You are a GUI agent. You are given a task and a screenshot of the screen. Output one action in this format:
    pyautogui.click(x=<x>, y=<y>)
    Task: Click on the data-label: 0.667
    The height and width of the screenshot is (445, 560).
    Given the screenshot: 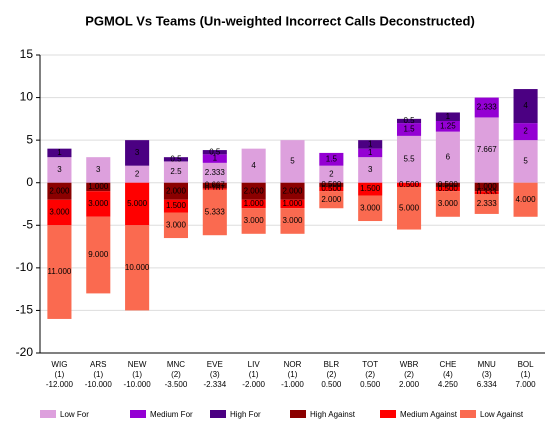 What is the action you would take?
    pyautogui.click(x=215, y=185)
    